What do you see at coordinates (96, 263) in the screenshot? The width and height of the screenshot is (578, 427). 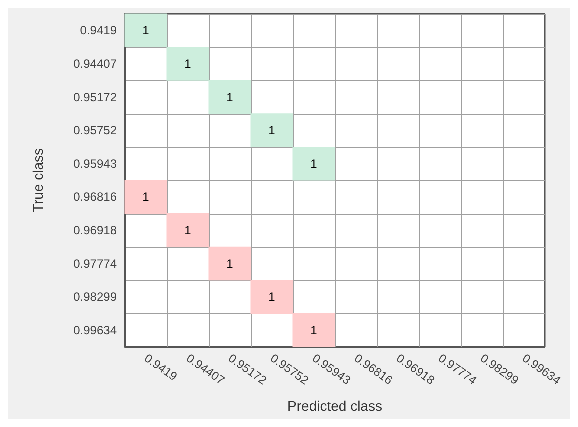 I see `y-tick-label: 0.97774` at bounding box center [96, 263].